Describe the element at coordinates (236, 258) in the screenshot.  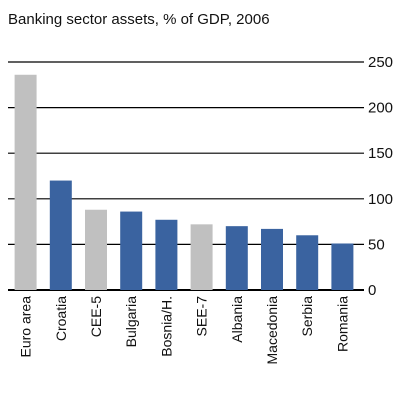
I see `bar-albania` at that location.